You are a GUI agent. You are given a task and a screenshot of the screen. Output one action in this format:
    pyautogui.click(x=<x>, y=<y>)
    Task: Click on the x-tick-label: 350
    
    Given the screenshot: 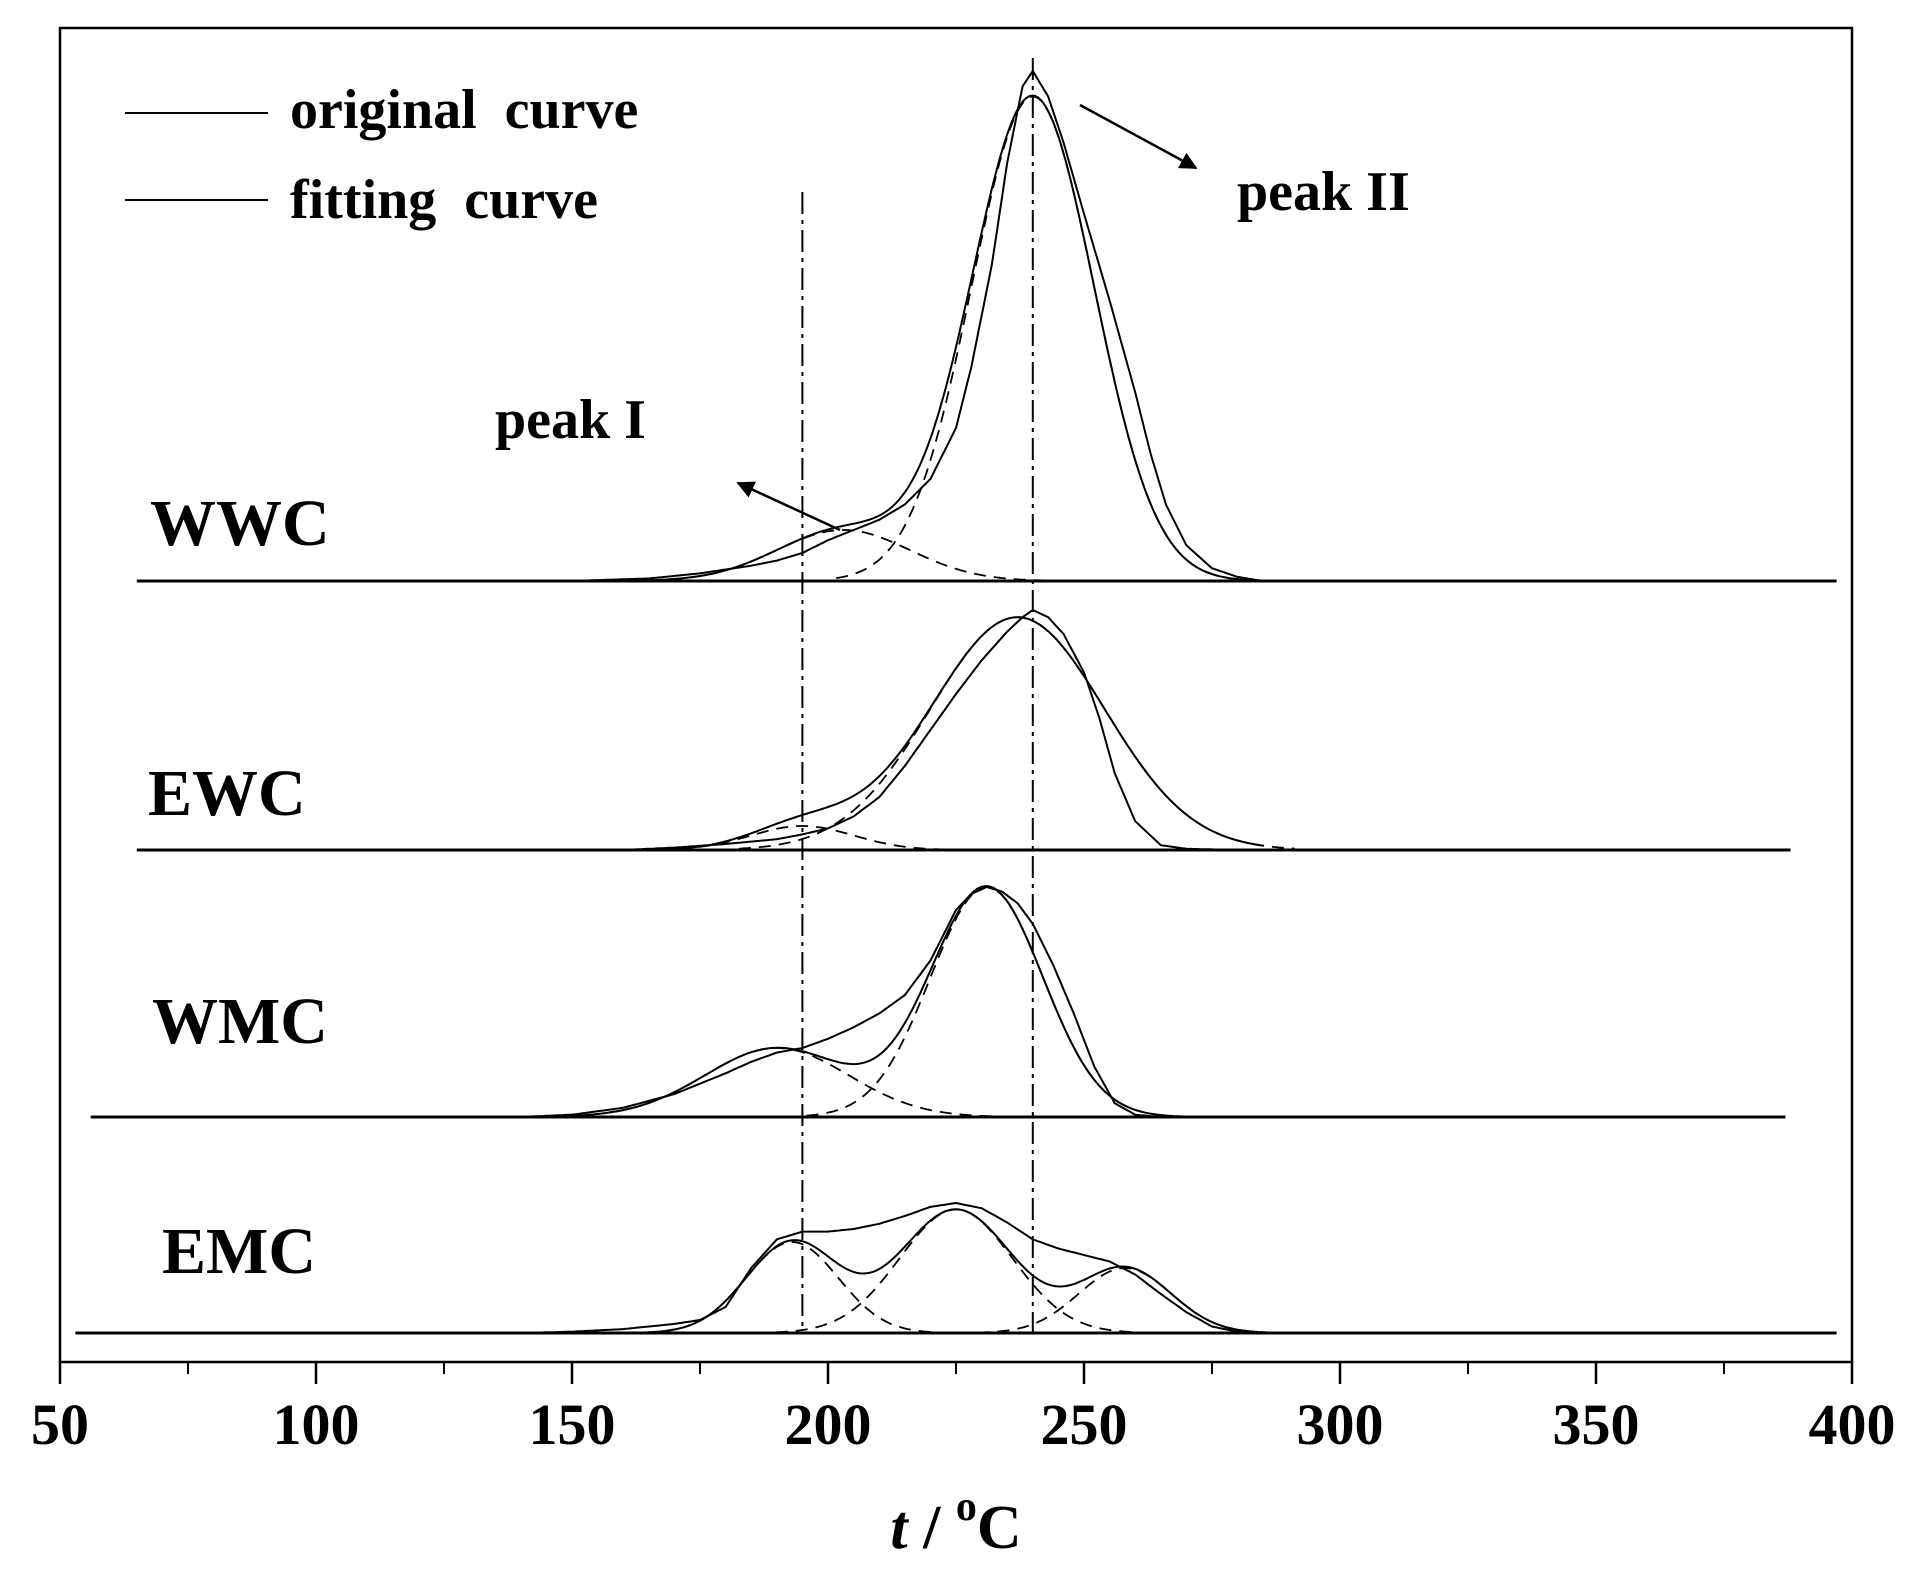 What is the action you would take?
    pyautogui.click(x=1596, y=1424)
    